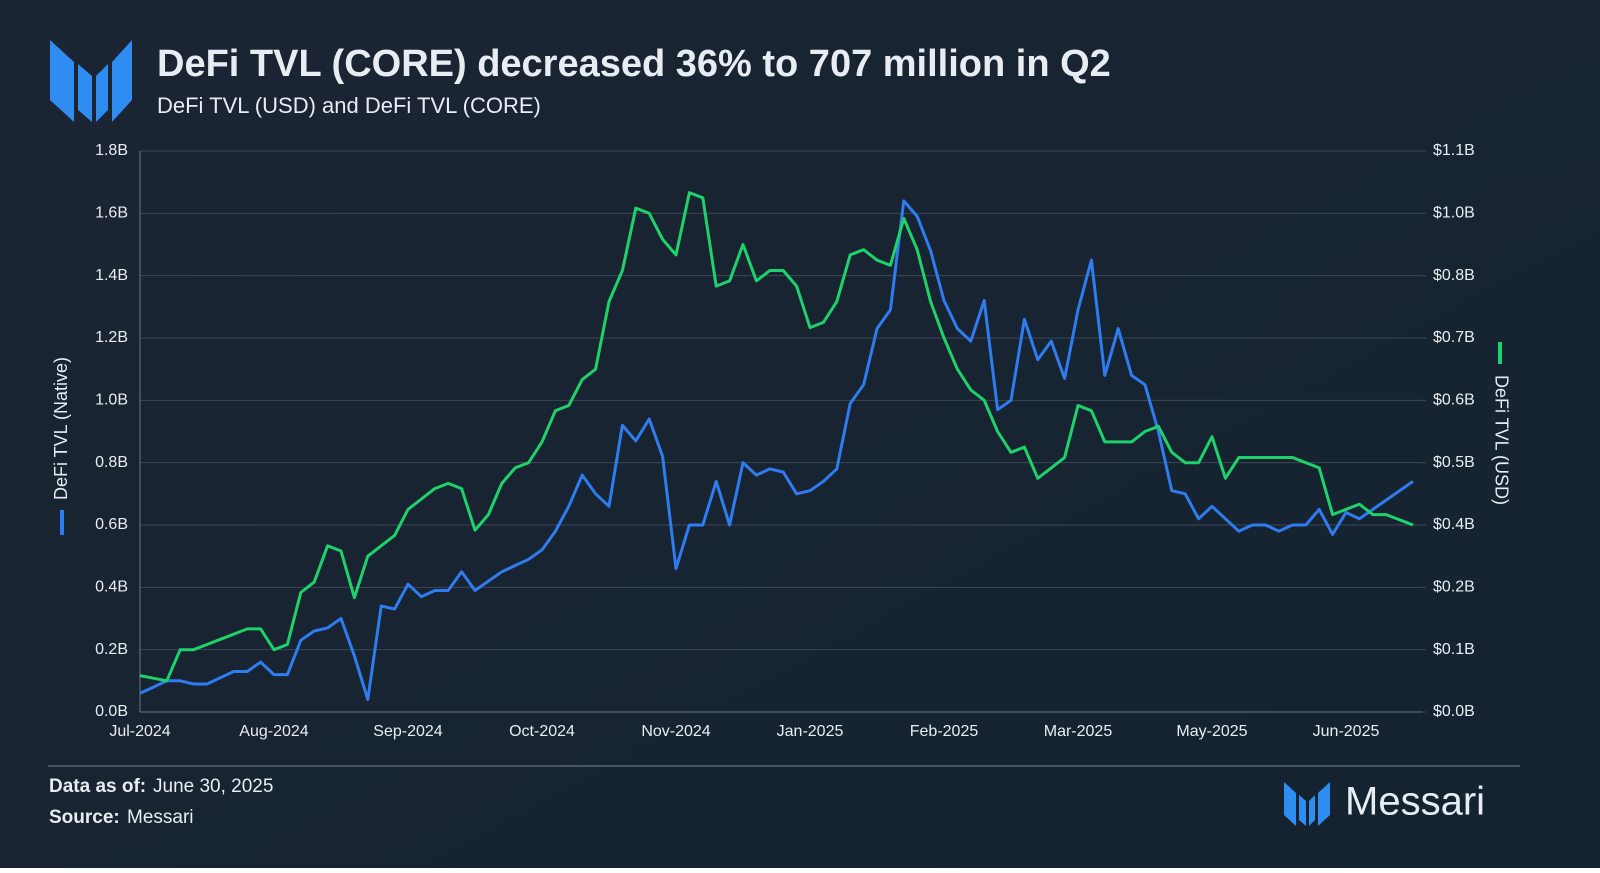  What do you see at coordinates (1307, 804) in the screenshot?
I see `brand-logo` at bounding box center [1307, 804].